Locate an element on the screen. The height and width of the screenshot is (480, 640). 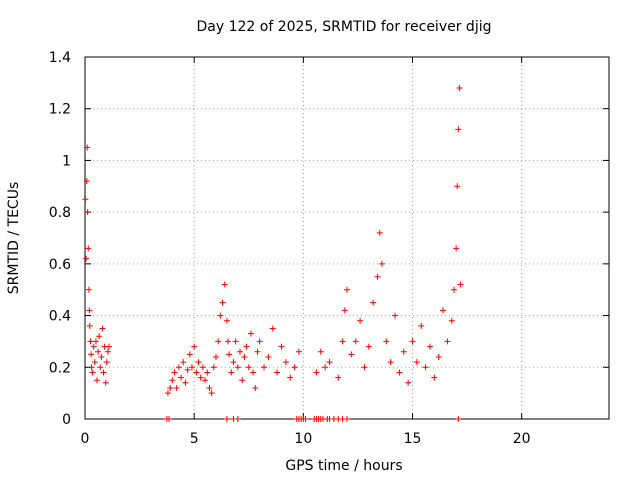
y-tick-label: 0.4 is located at coordinates (60, 317).